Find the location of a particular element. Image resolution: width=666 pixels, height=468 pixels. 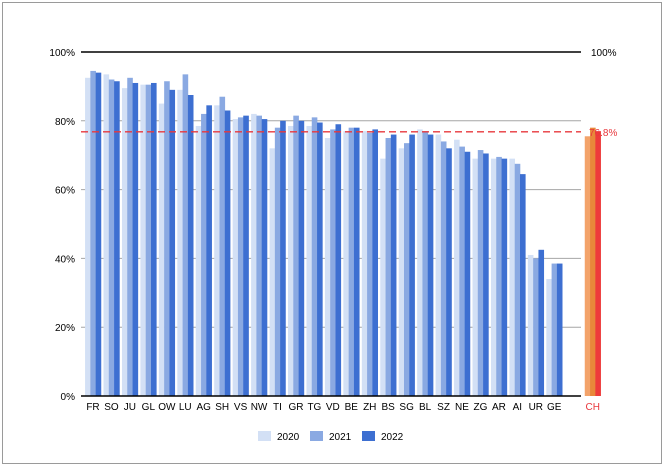

bar-gl-2021 is located at coordinates (148, 240).